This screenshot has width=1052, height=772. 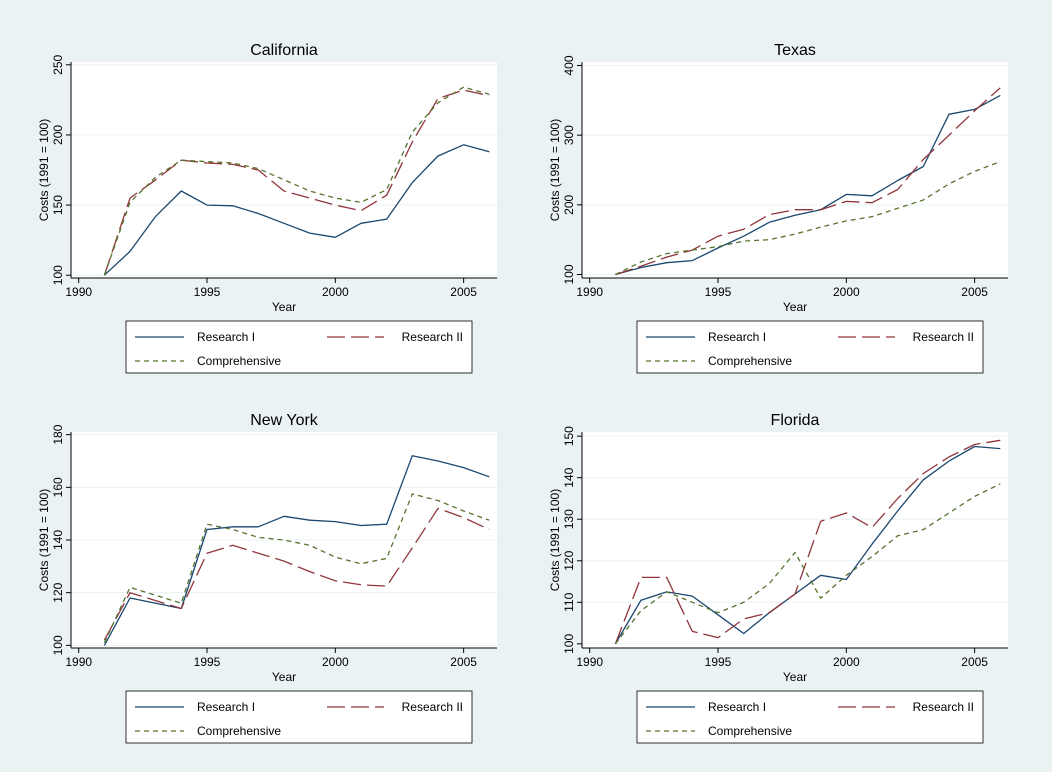 What do you see at coordinates (569, 519) in the screenshot?
I see `y-tick-label: 130` at bounding box center [569, 519].